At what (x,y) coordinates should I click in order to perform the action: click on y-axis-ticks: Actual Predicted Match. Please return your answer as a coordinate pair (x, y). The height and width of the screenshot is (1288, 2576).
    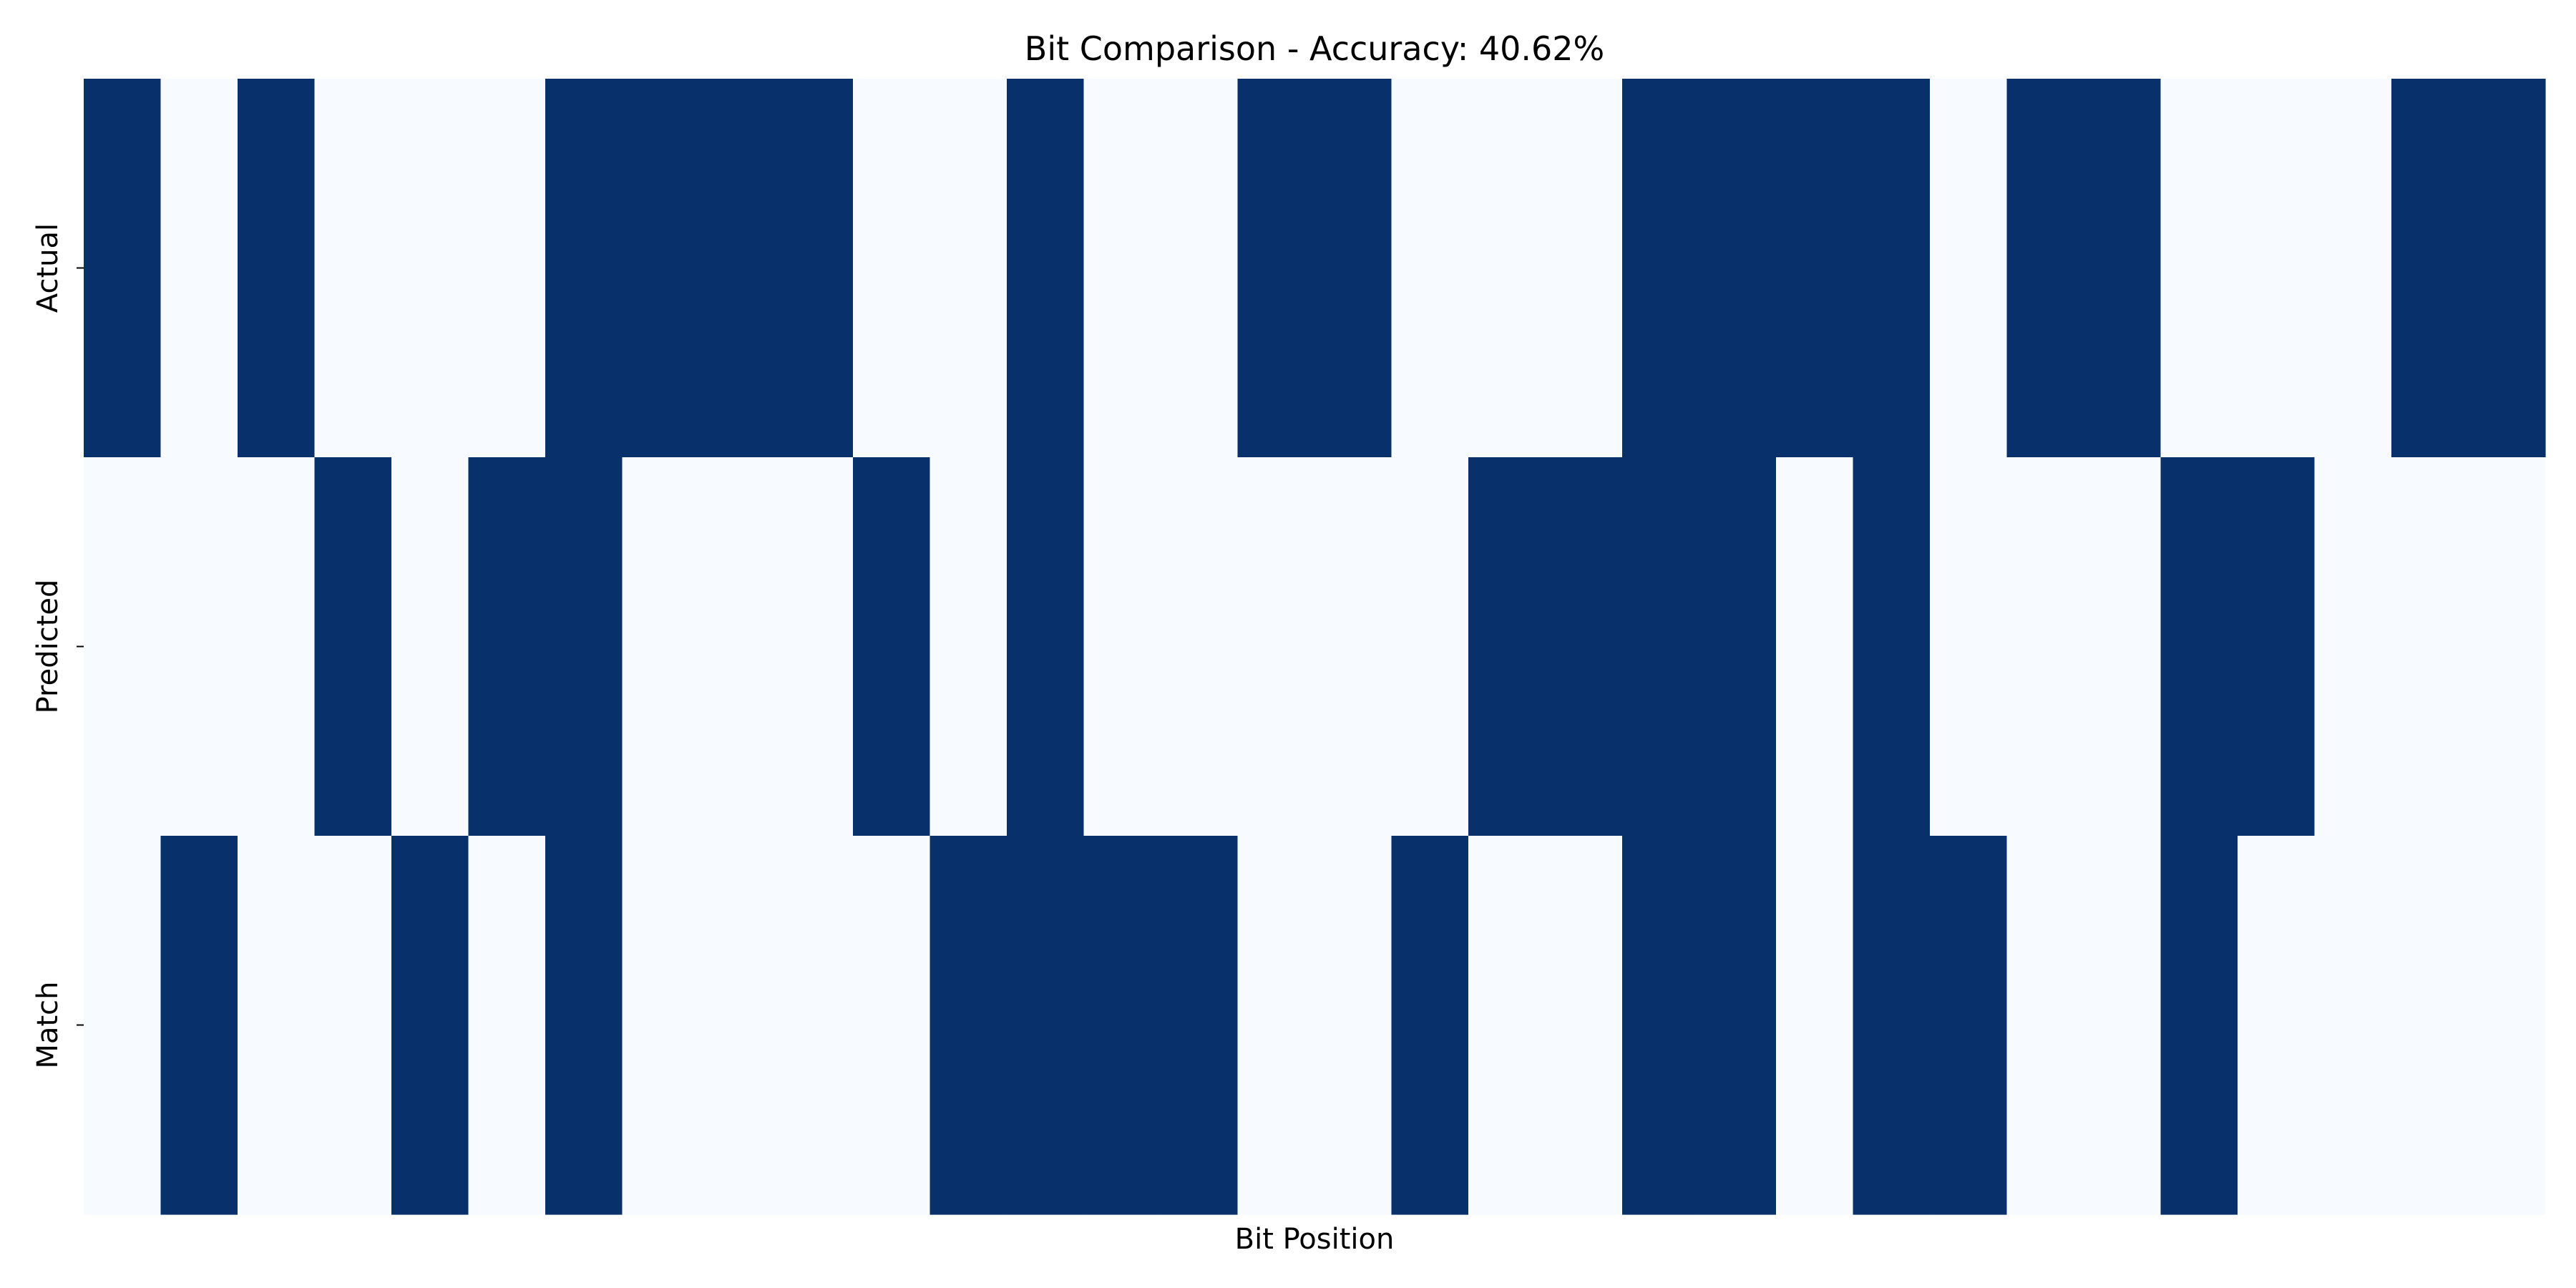
    Looking at the image, I should click on (57, 646).